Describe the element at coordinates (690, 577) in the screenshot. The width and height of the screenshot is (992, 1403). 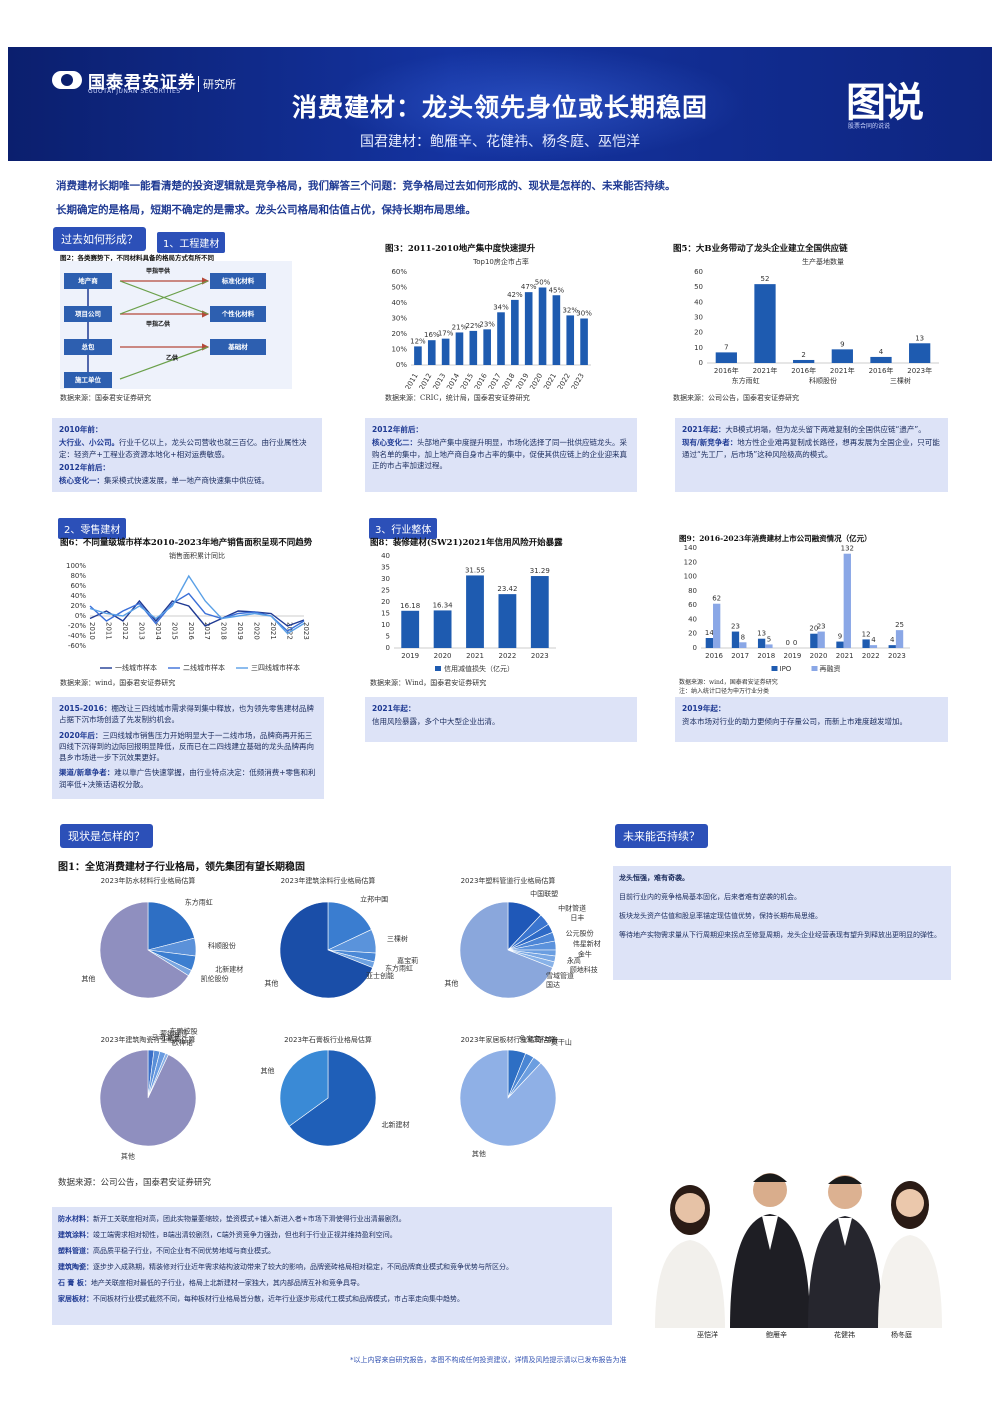
I see `y-tick-label: 100` at that location.